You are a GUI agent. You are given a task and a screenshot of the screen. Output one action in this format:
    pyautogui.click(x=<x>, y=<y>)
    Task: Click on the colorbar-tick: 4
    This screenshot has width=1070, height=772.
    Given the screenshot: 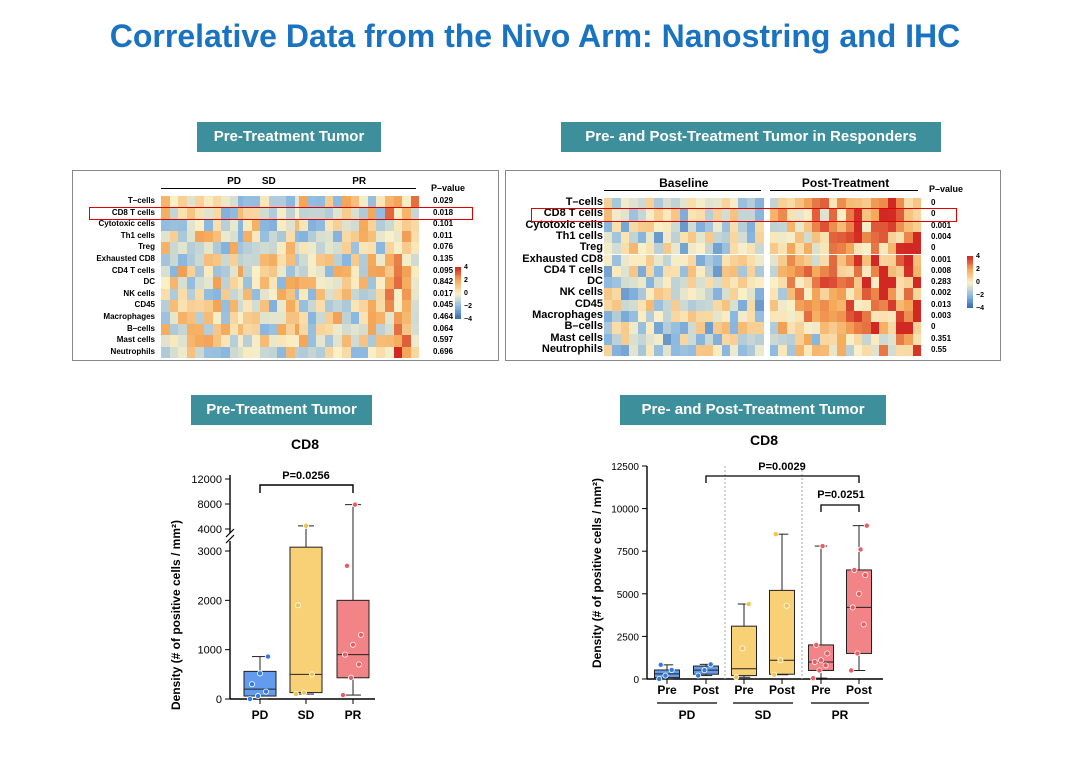 What is the action you would take?
    pyautogui.click(x=466, y=267)
    